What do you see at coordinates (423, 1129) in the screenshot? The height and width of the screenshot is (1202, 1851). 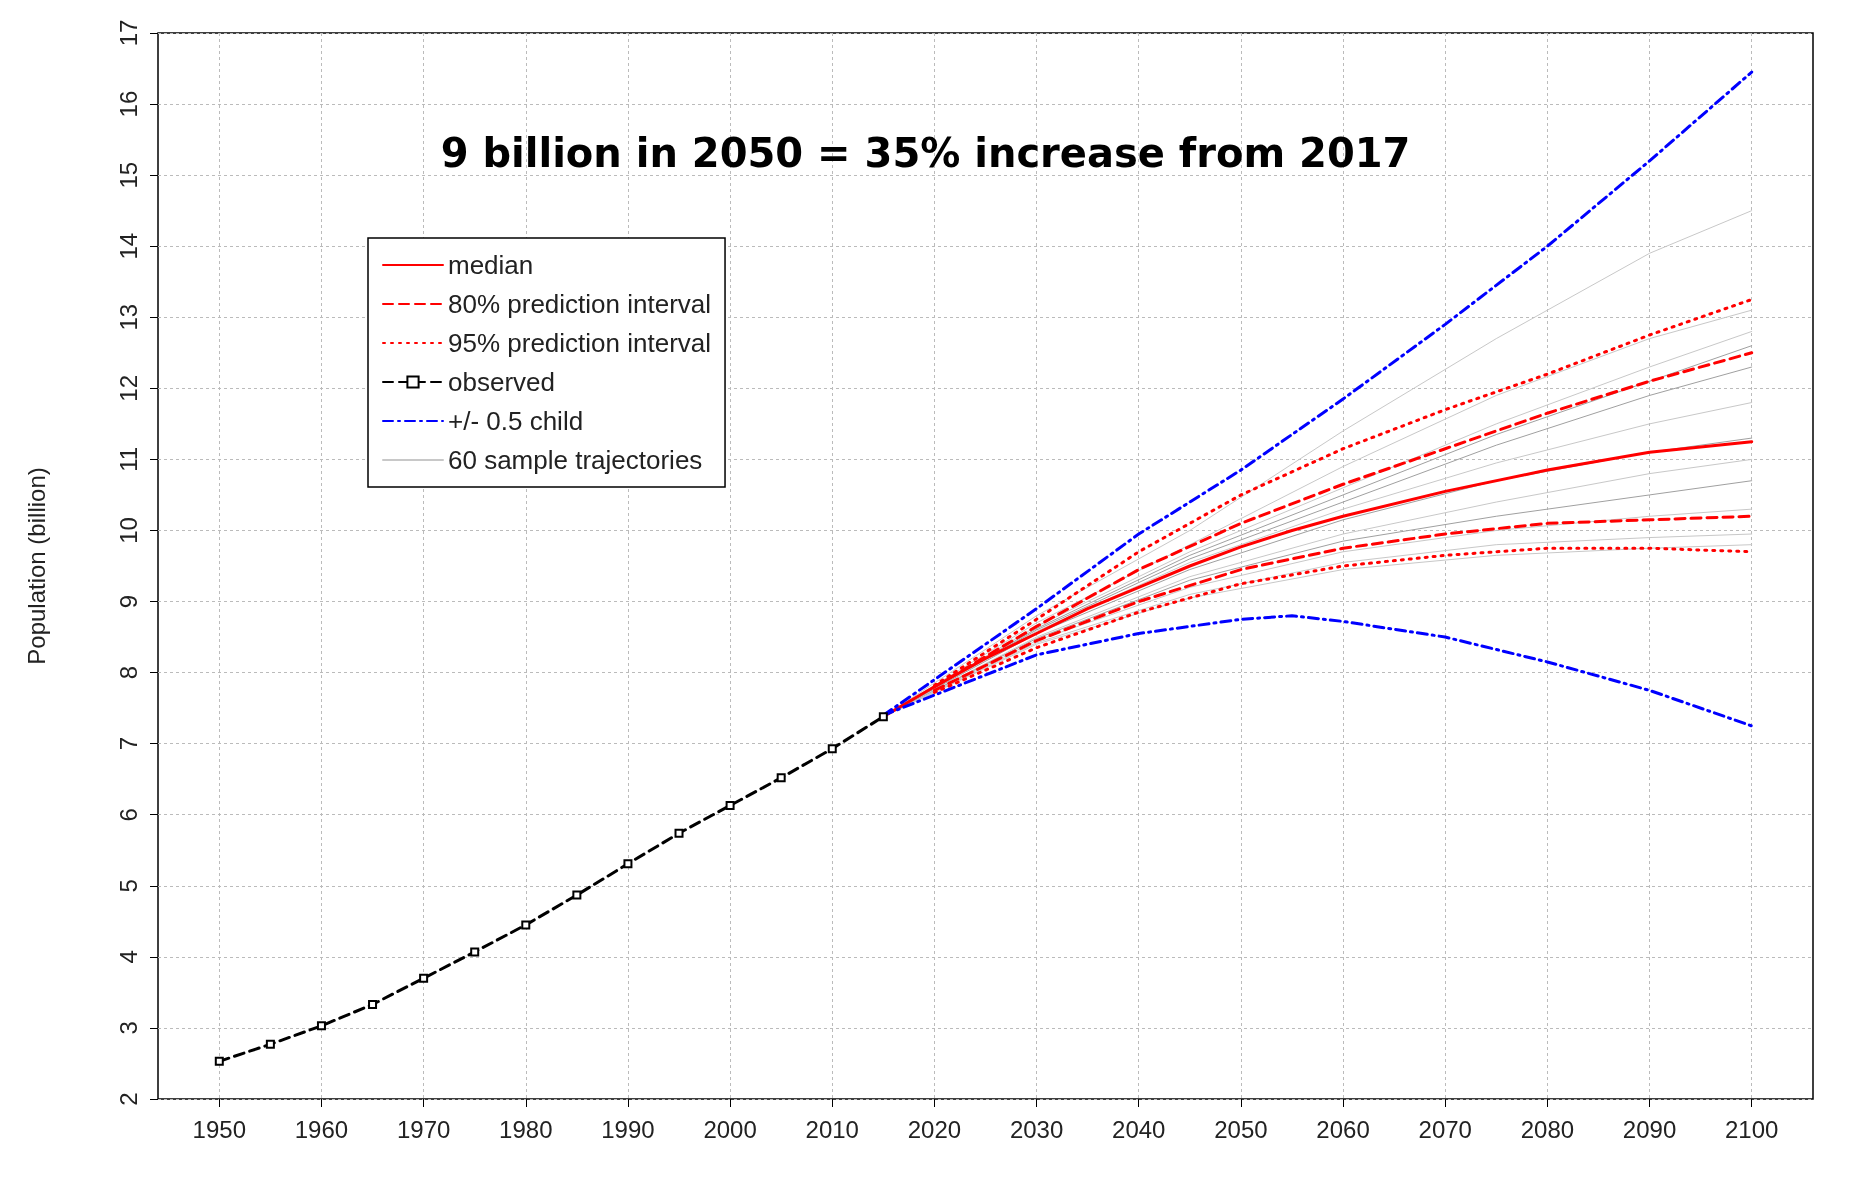 I see `x-tick-label: 1970` at bounding box center [423, 1129].